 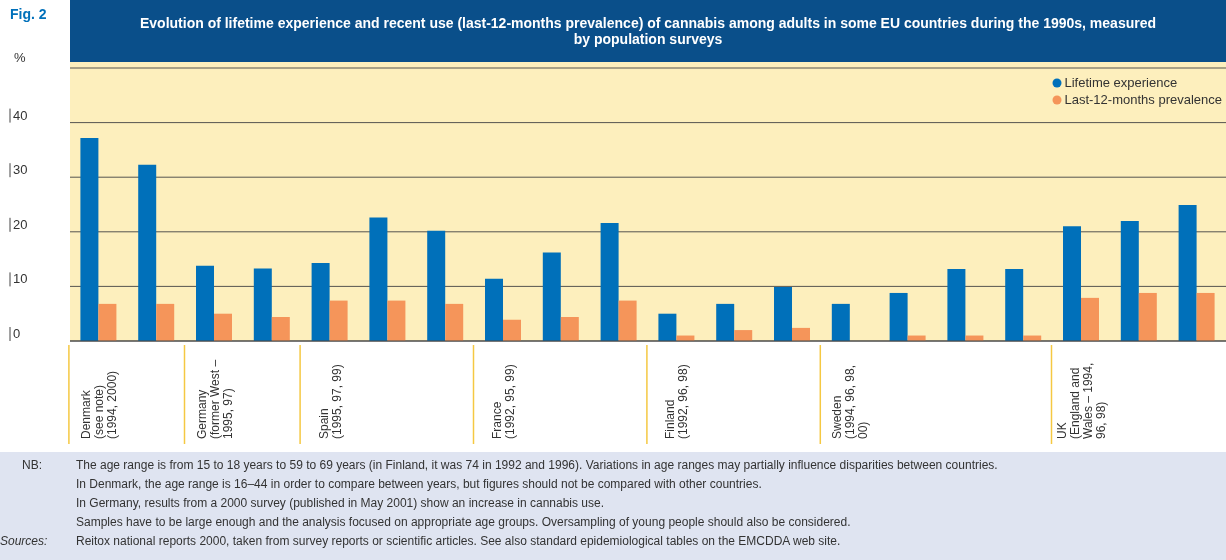 I want to click on x-tick-label: Germany (former West – 1995, 97), so click(x=214, y=399).